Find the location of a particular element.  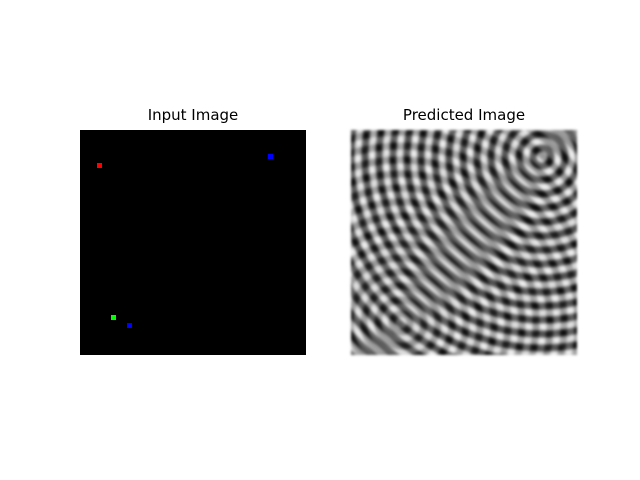

panel-title: Predicted Image is located at coordinates (464, 115).